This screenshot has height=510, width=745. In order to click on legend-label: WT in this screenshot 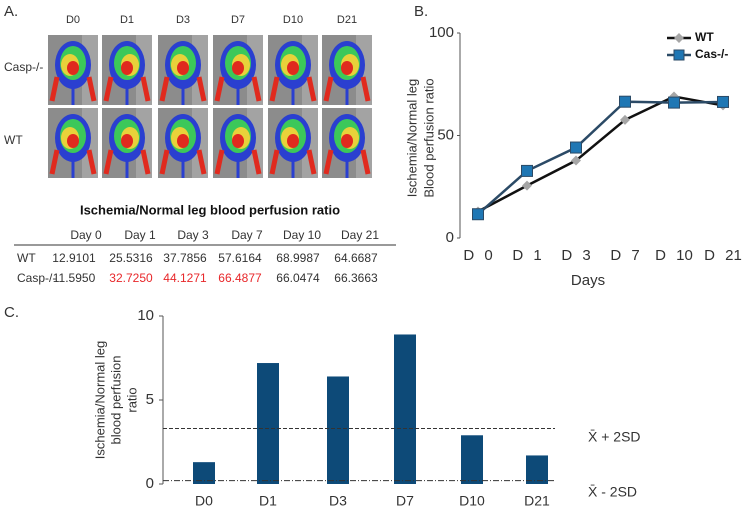, I will do `click(704, 37)`.